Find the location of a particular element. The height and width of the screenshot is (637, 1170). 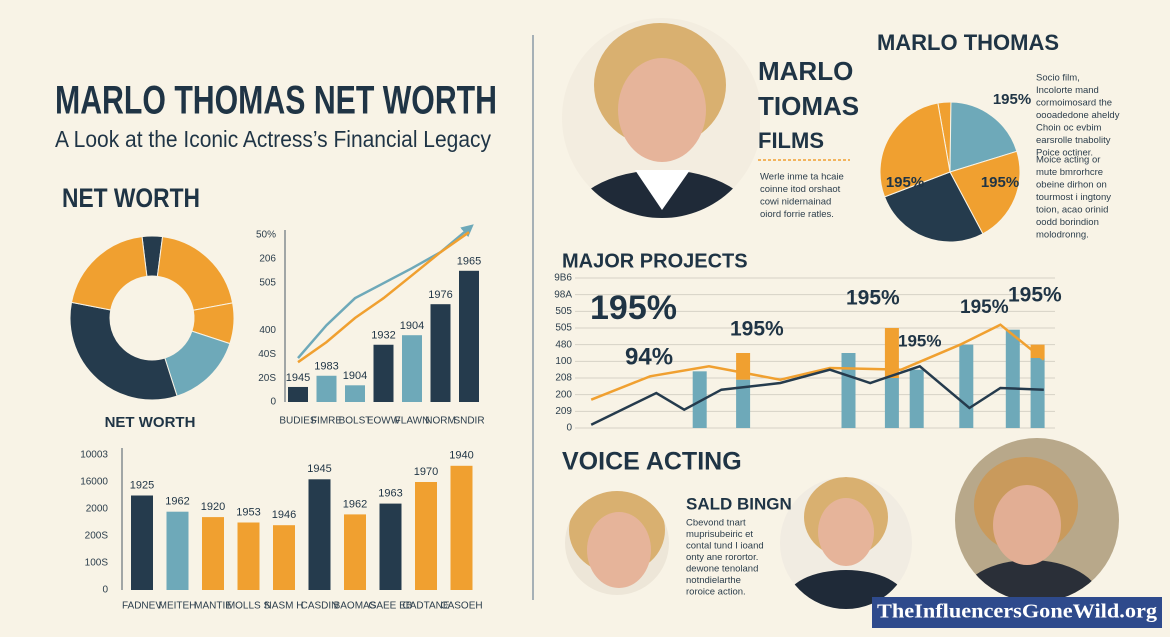

x-tick-label: BAOMAS is located at coordinates (355, 606).